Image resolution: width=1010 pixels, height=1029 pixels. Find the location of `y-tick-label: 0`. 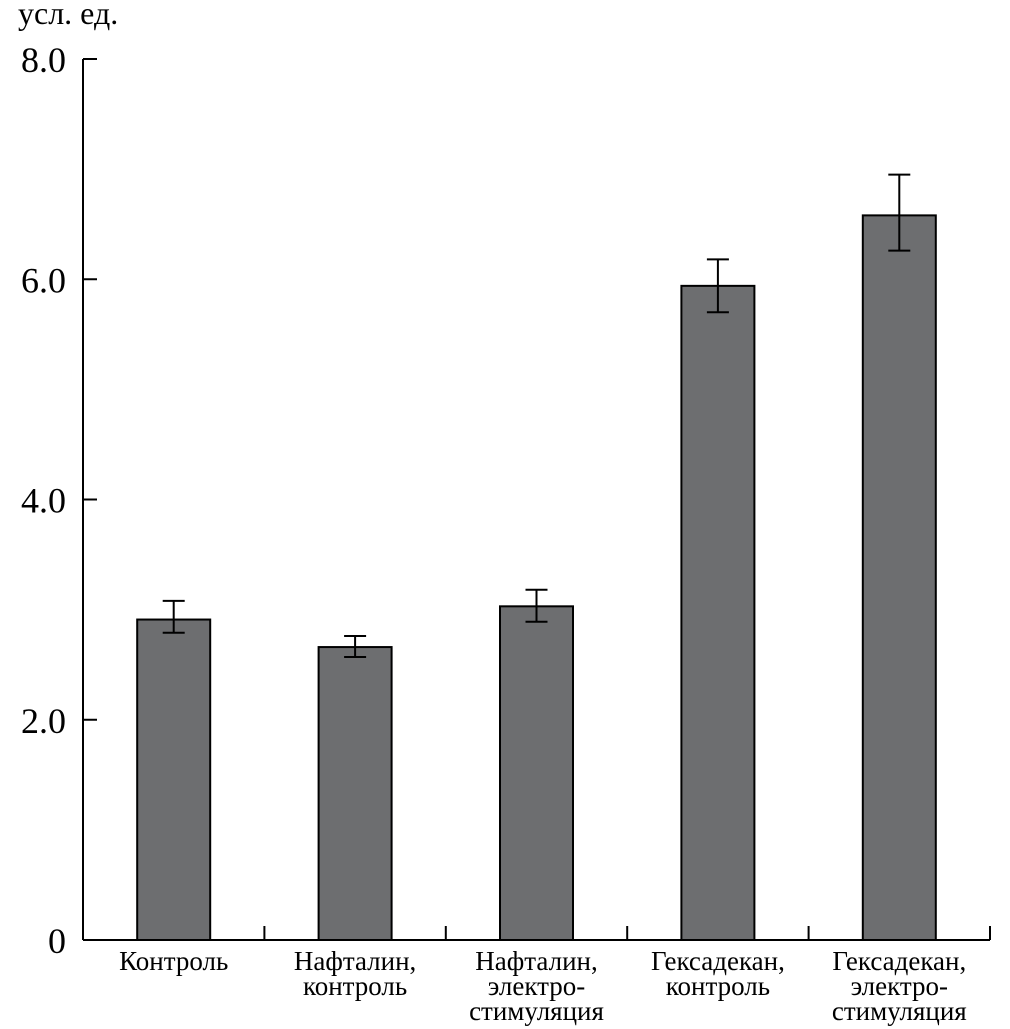

y-tick-label: 0 is located at coordinates (57, 941).